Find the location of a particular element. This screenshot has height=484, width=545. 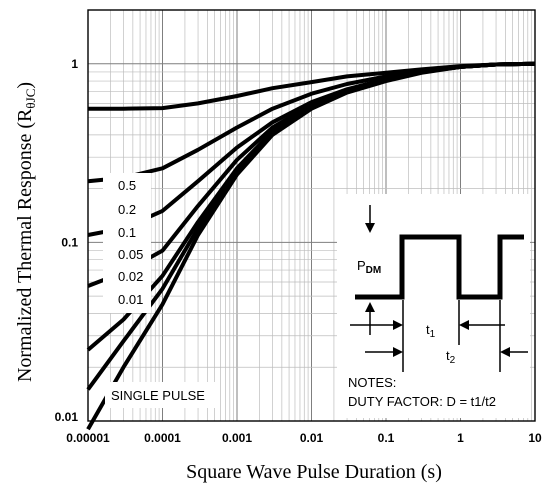

series-labels: 0.5 0.2 0.1 0.05 0.02 0.01 SINGLE PULSE is located at coordinates (160, 290).